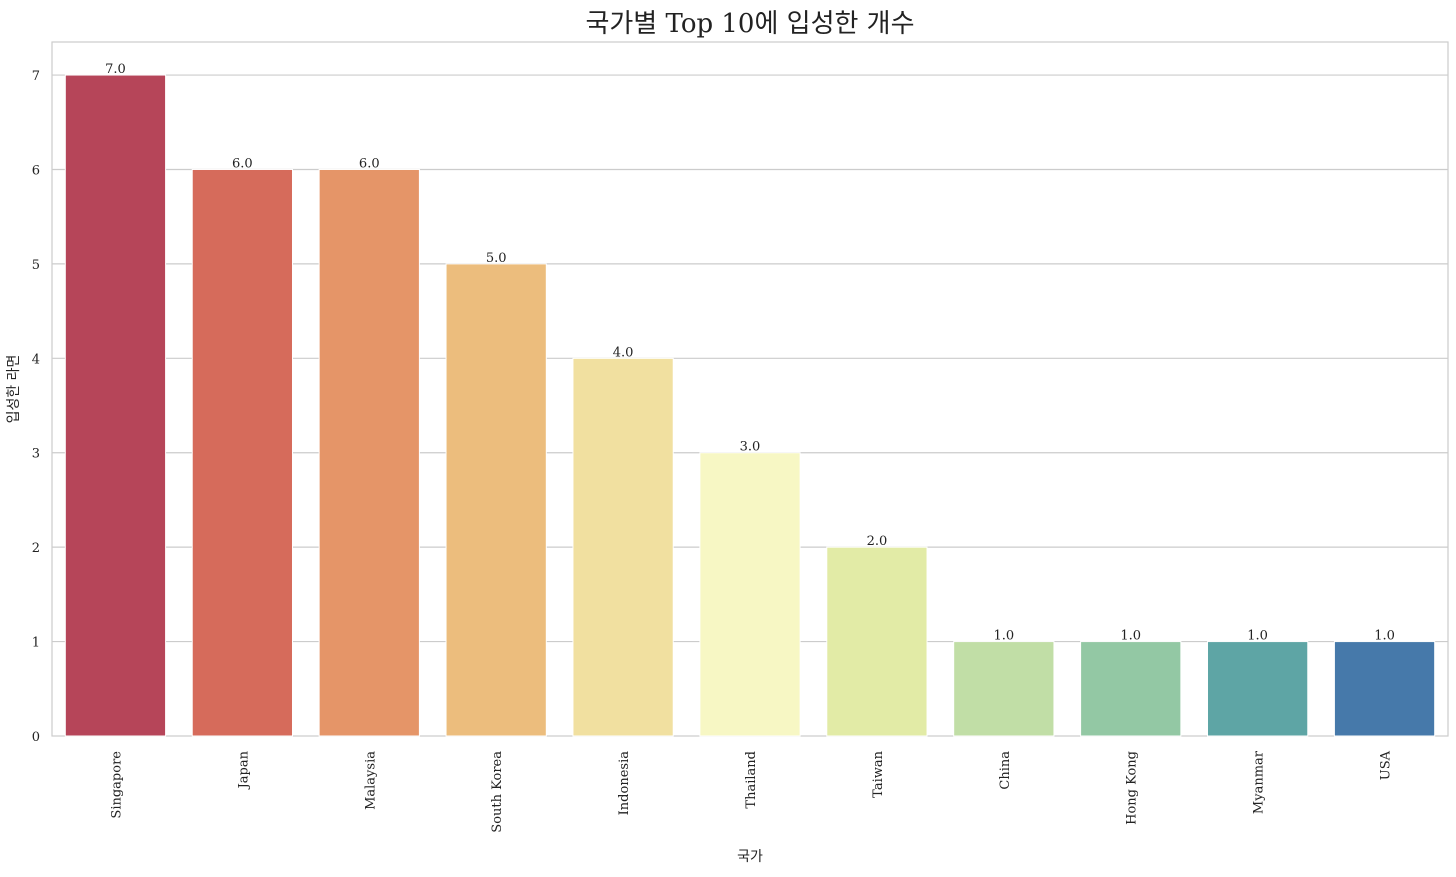 The image size is (1456, 877). I want to click on bar-south-korea, so click(496, 500).